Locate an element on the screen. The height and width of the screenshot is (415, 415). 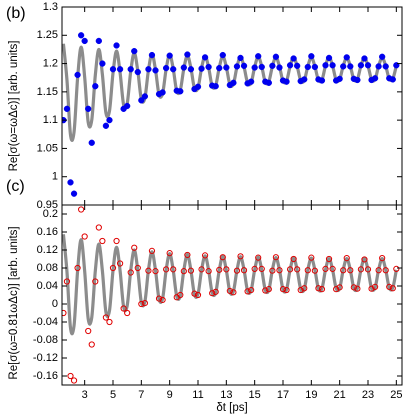
y-tick-label: 1.05 is located at coordinates (47, 148).